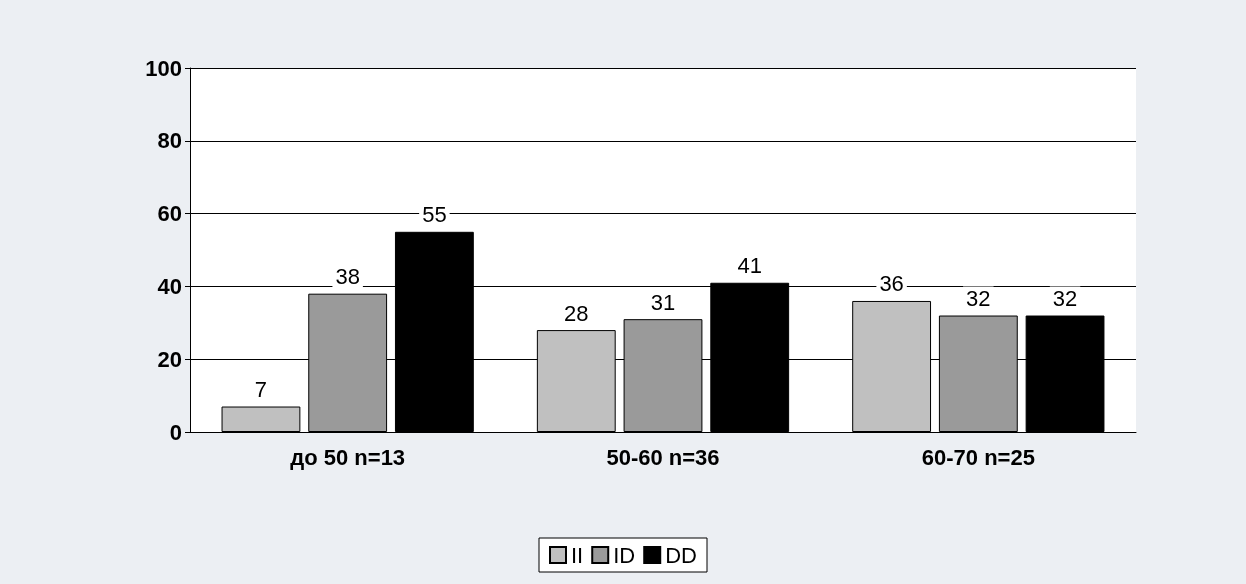  Describe the element at coordinates (175, 432) in the screenshot. I see `y-tick-label: 0` at that location.